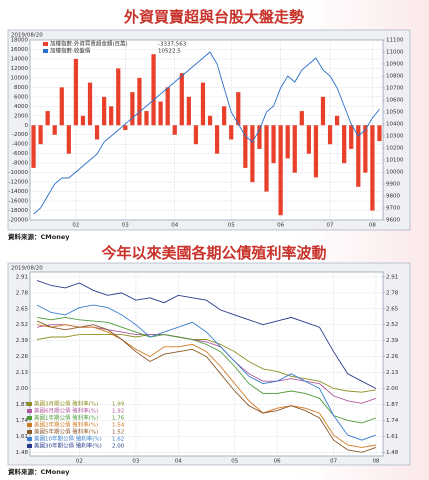  Describe the element at coordinates (21, 107) in the screenshot. I see `y-tick-label: 4000` at that location.